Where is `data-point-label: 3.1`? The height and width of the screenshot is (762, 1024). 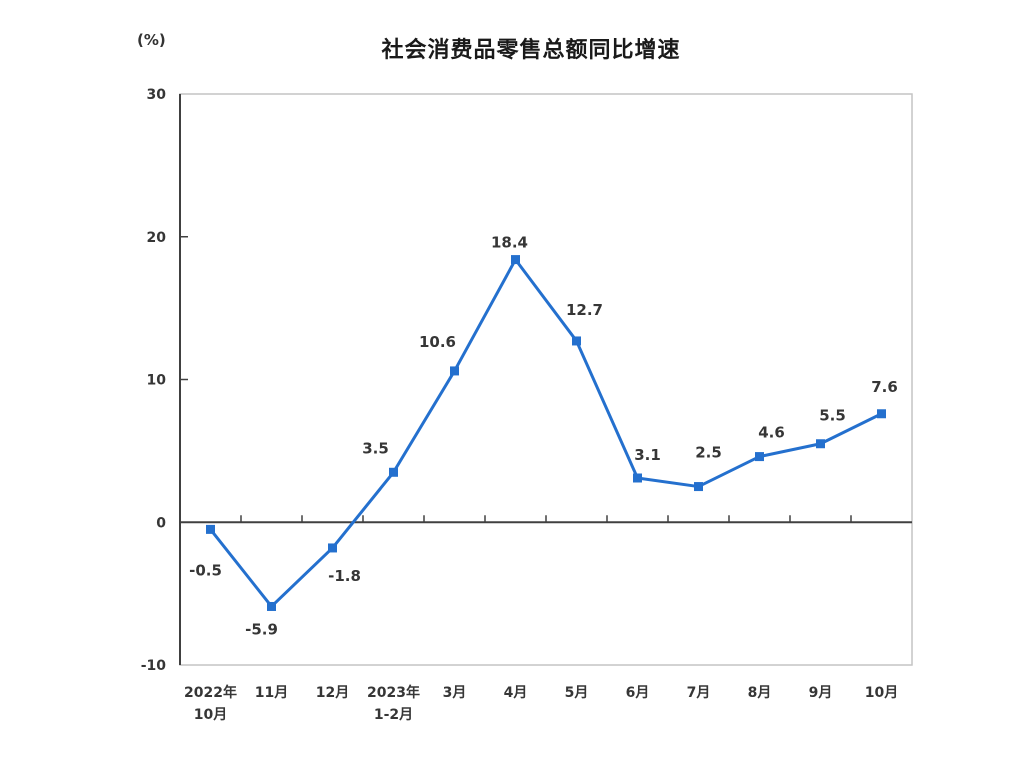 data-point-label: 3.1 is located at coordinates (647, 455).